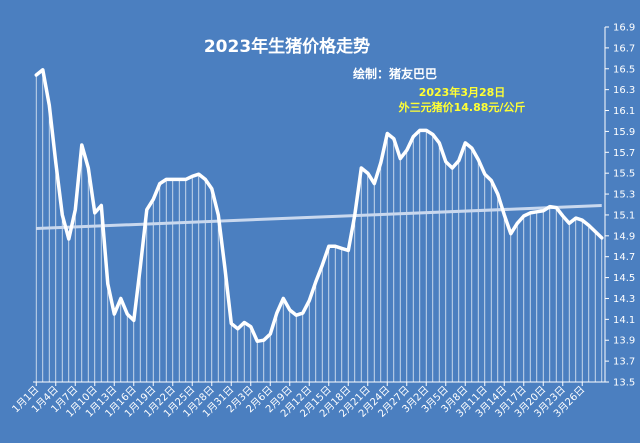 The height and width of the screenshot is (443, 640). What do you see at coordinates (624, 174) in the screenshot?
I see `y-tick-label: 15.5` at bounding box center [624, 174].